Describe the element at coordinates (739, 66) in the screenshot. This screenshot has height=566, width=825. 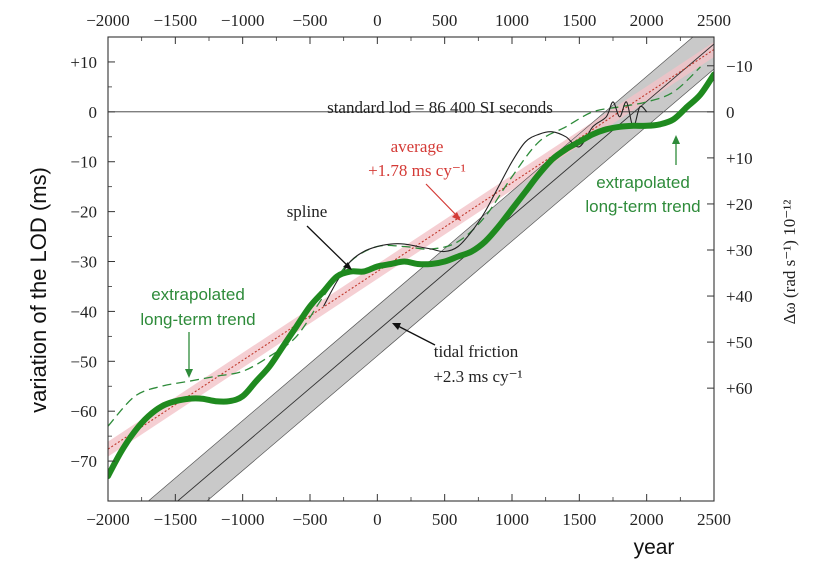
I see `y2-tick-label: −10` at that location.